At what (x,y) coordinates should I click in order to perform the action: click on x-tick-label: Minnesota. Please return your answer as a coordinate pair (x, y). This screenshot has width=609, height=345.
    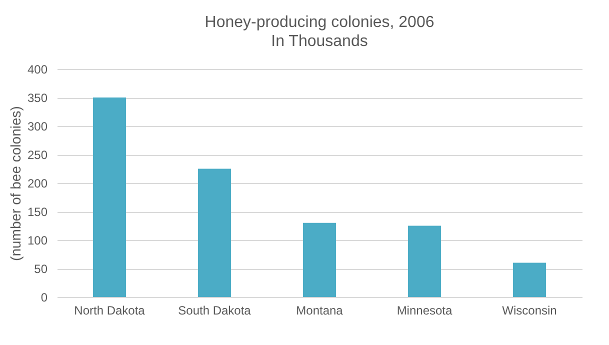
    Looking at the image, I should click on (424, 311).